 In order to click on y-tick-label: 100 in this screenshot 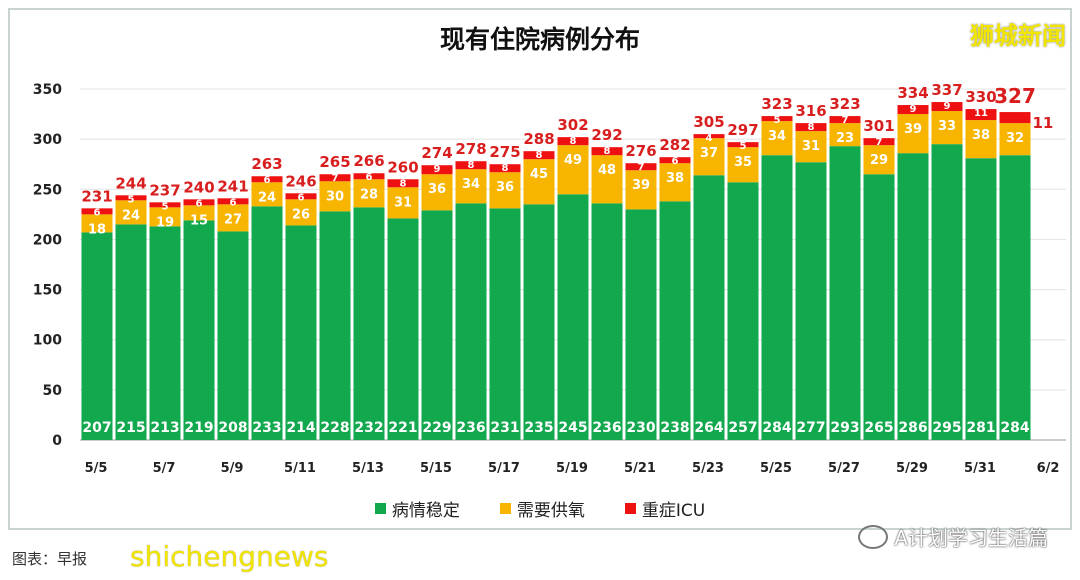, I will do `click(47, 341)`.